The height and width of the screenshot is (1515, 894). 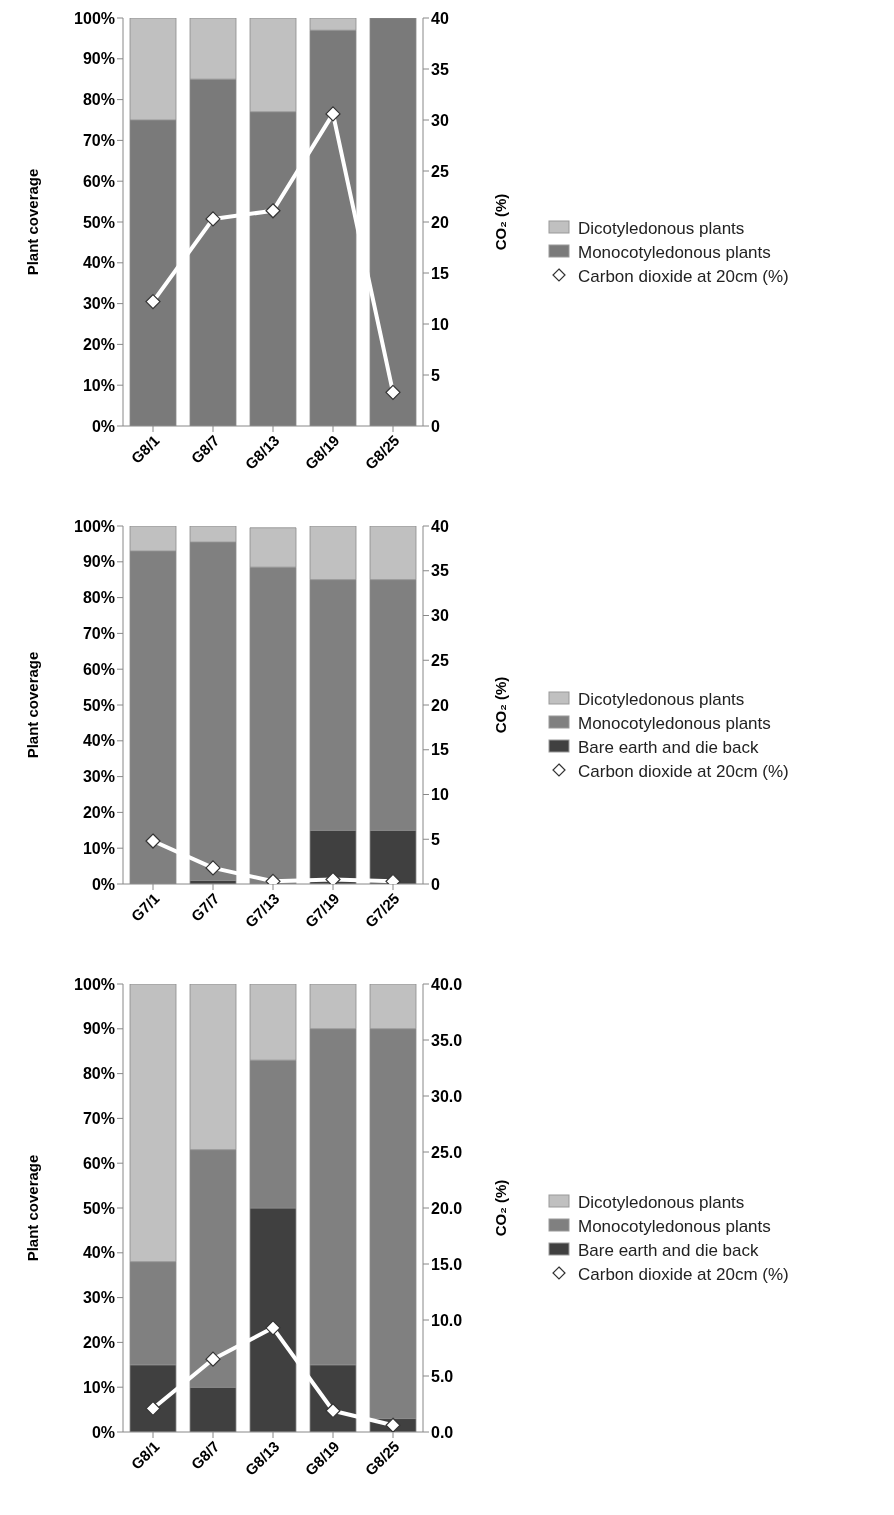 I want to click on y2-tick-label: 5.0, so click(x=442, y=1376).